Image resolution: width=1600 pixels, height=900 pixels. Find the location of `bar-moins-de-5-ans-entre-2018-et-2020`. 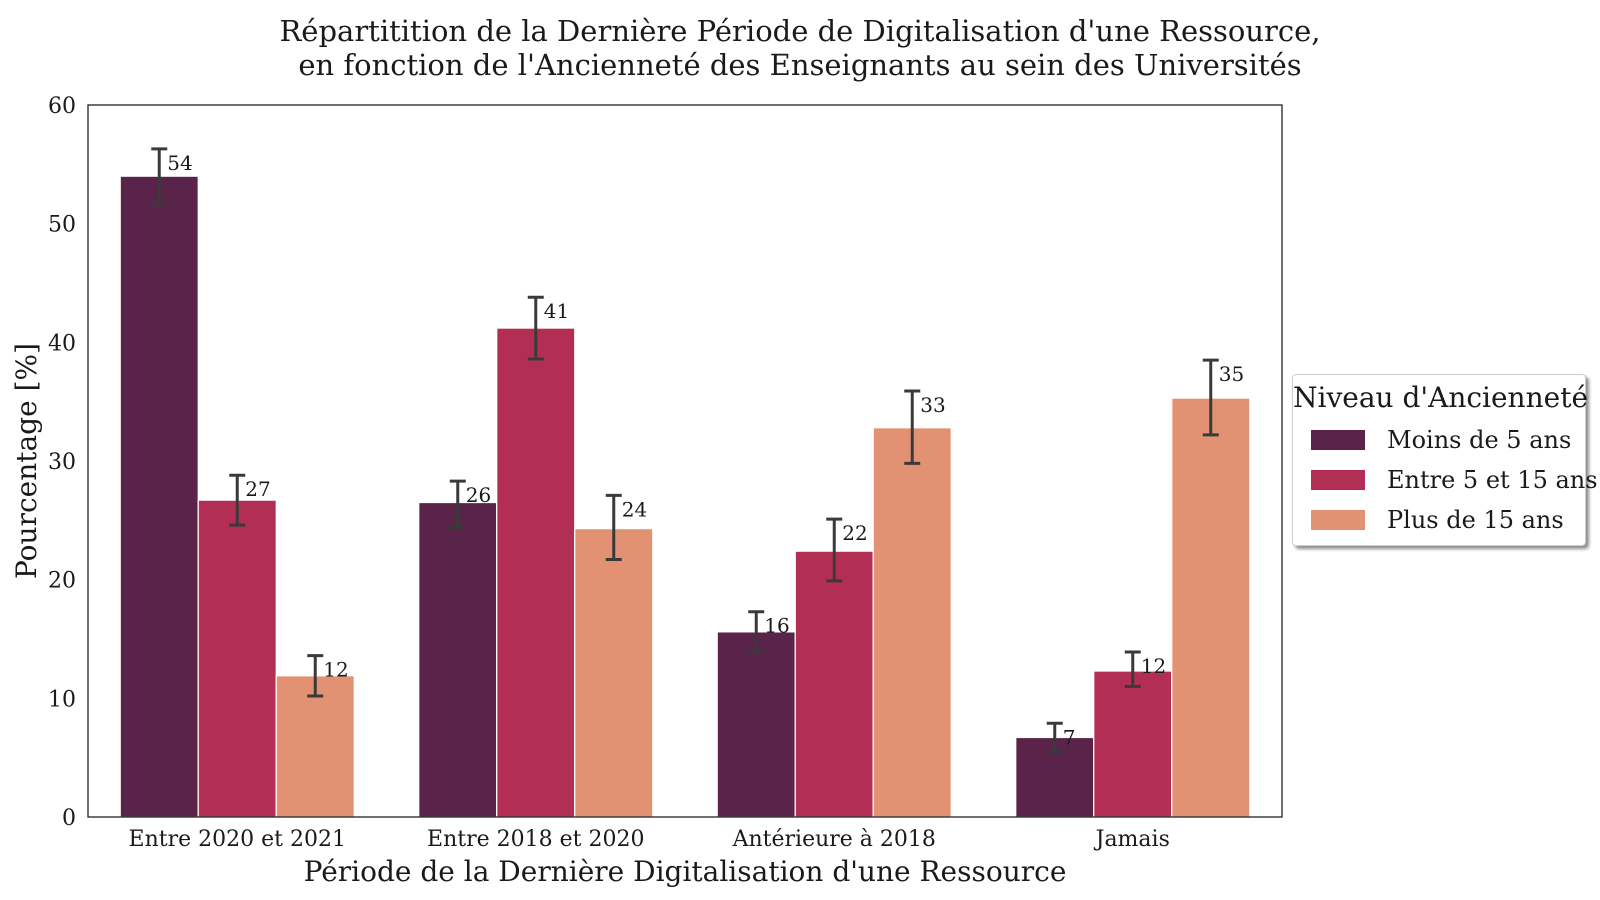

bar-moins-de-5-ans-entre-2018-et-2020 is located at coordinates (458, 659).